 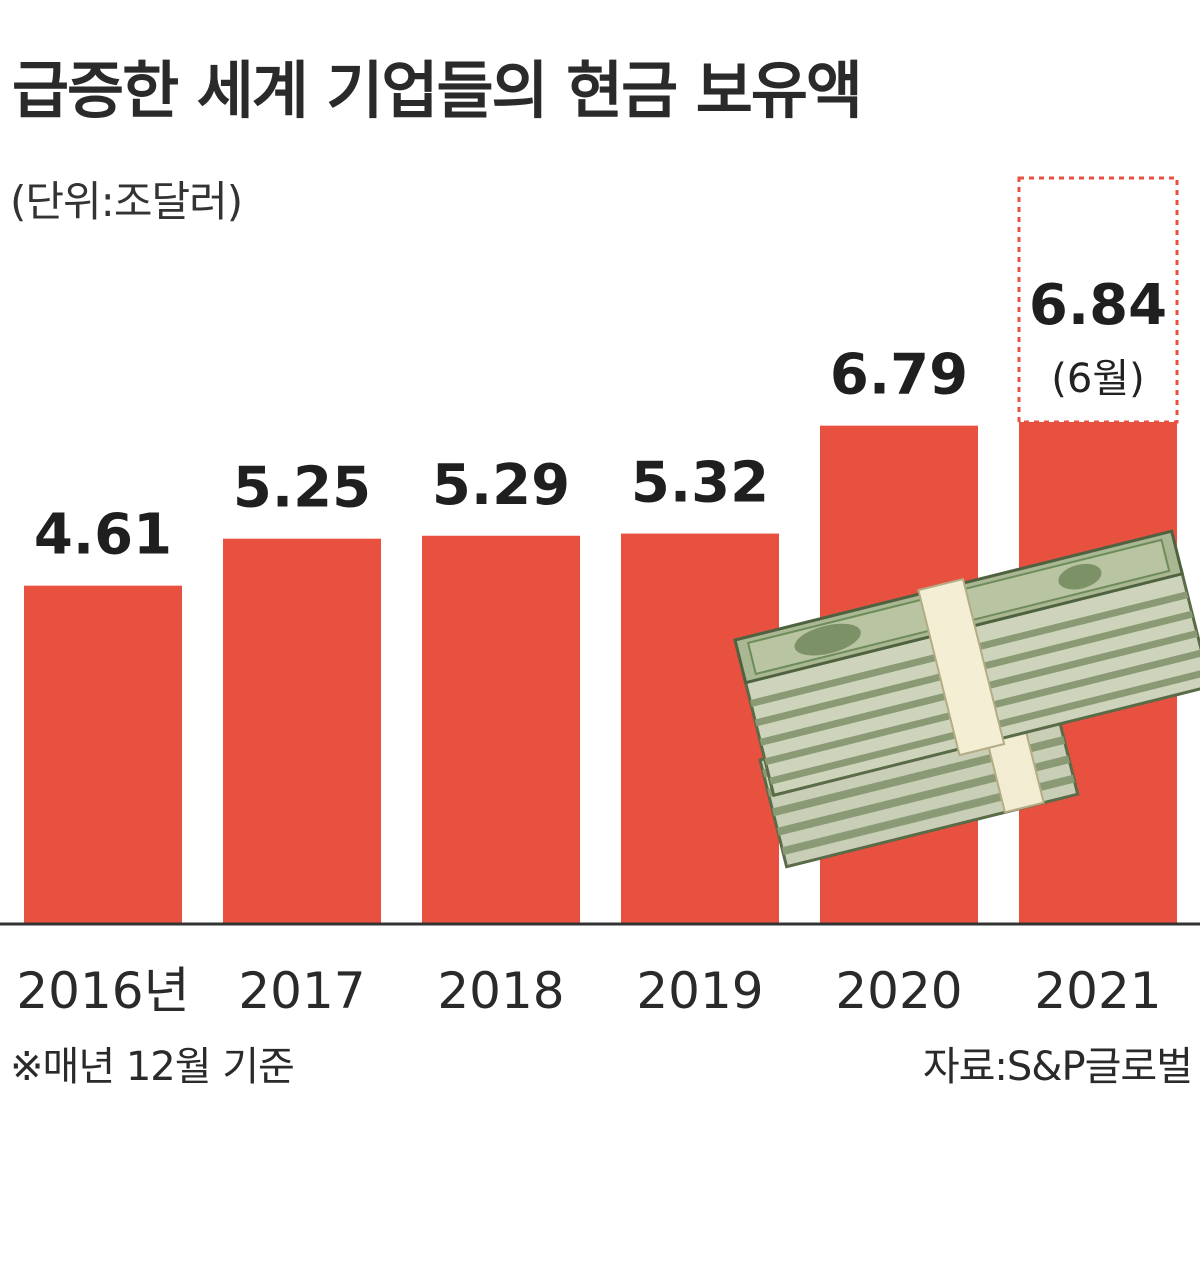 What do you see at coordinates (501, 729) in the screenshot?
I see `bar-2018` at bounding box center [501, 729].